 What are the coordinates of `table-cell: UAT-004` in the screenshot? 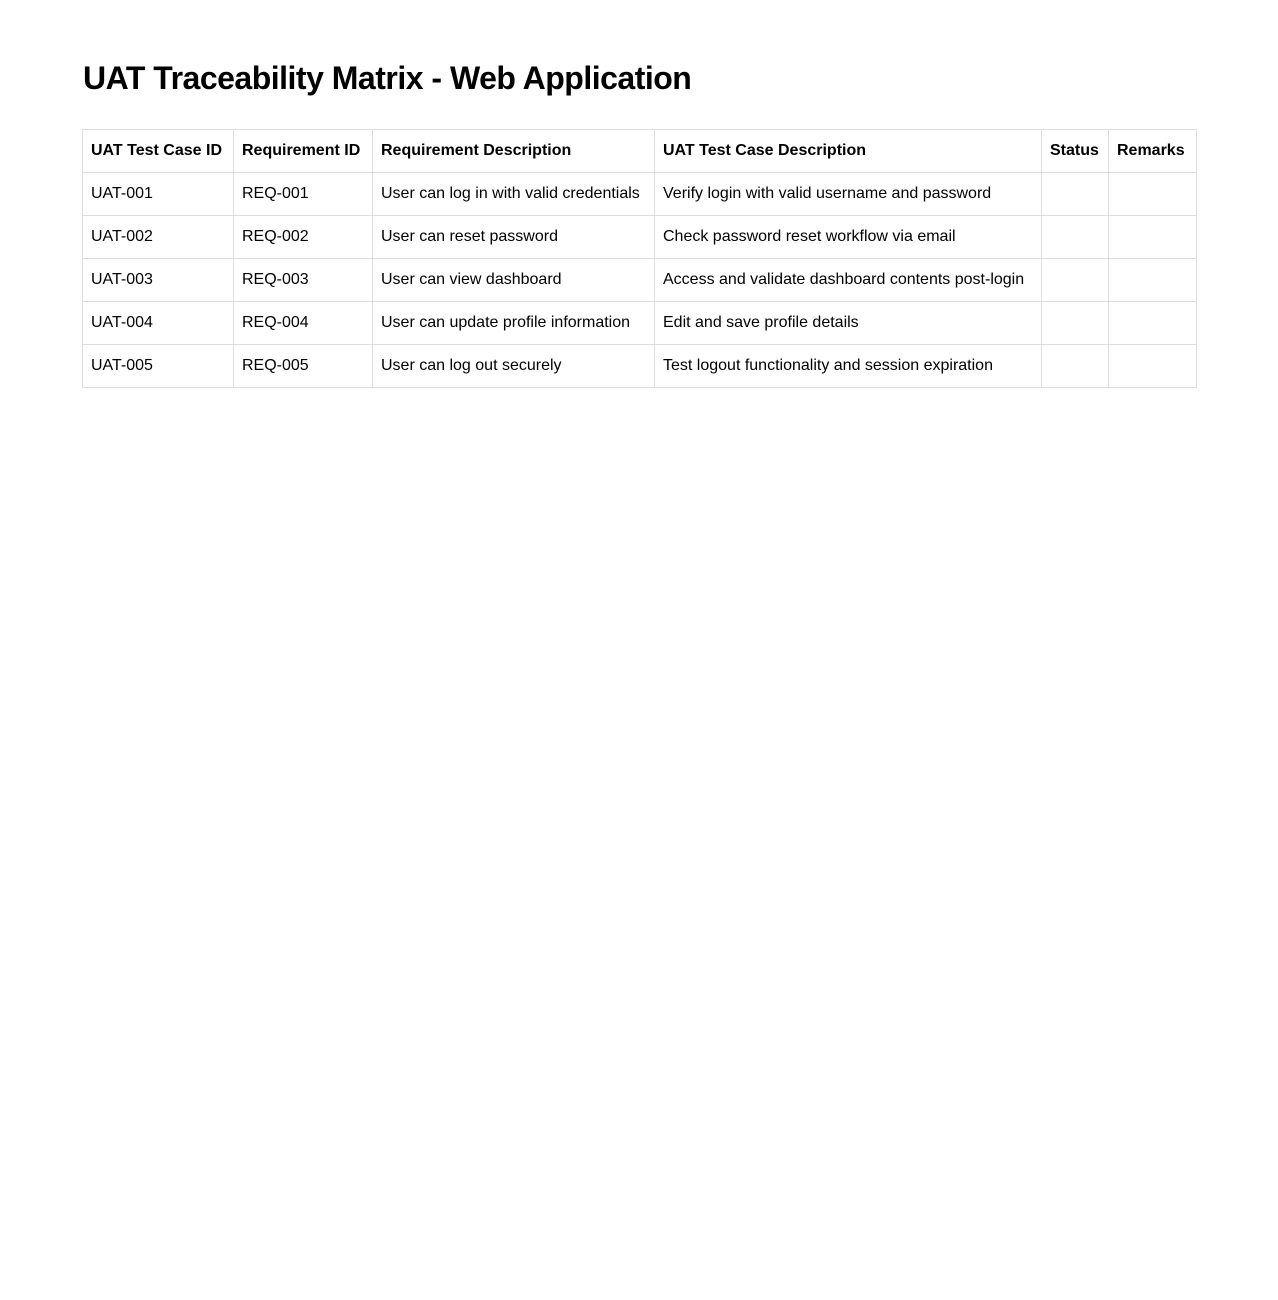 It's located at (158, 323).